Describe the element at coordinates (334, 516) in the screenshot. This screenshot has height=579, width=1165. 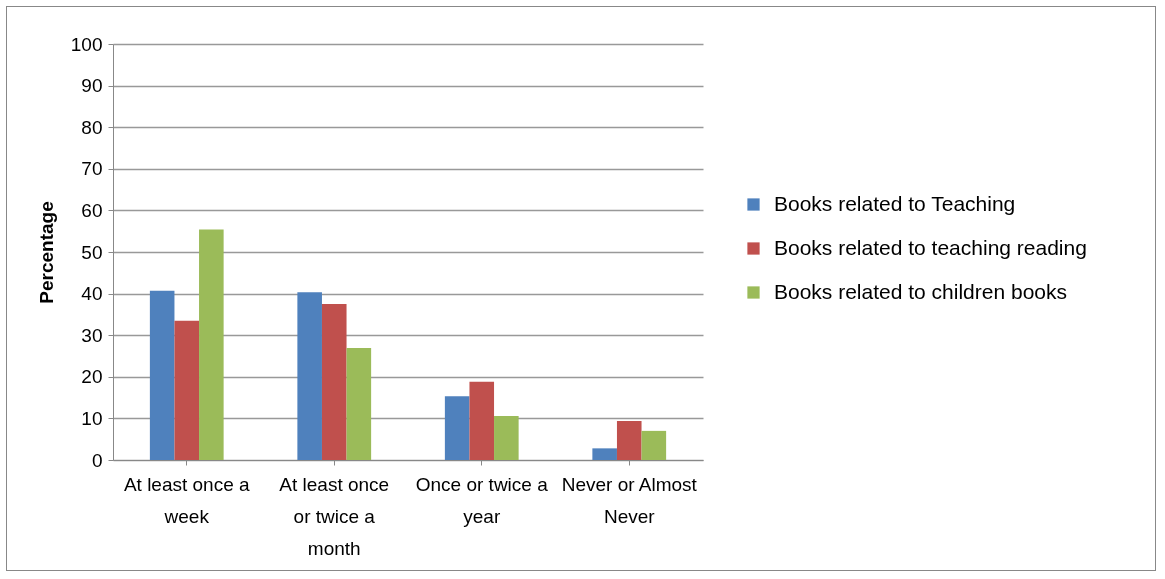
I see `x-tick-label: At least once or twice a month` at that location.